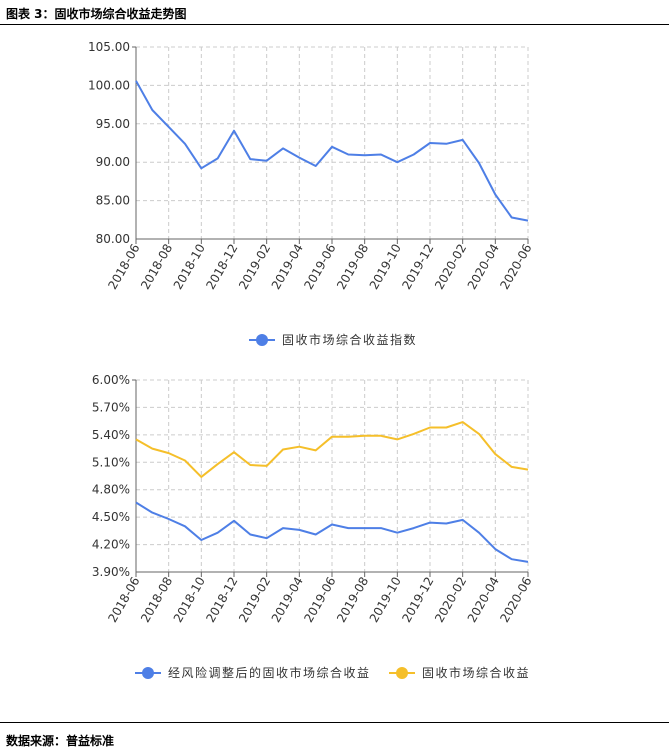 This screenshot has height=751, width=669. What do you see at coordinates (476, 672) in the screenshot?
I see `legend-label: 固收市场综合收益` at bounding box center [476, 672].